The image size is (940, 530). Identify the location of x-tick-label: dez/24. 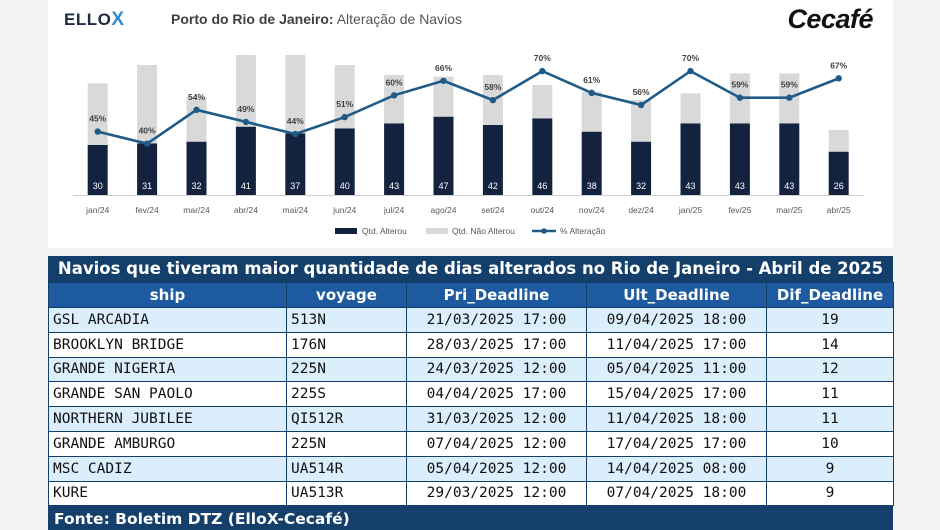
(641, 210).